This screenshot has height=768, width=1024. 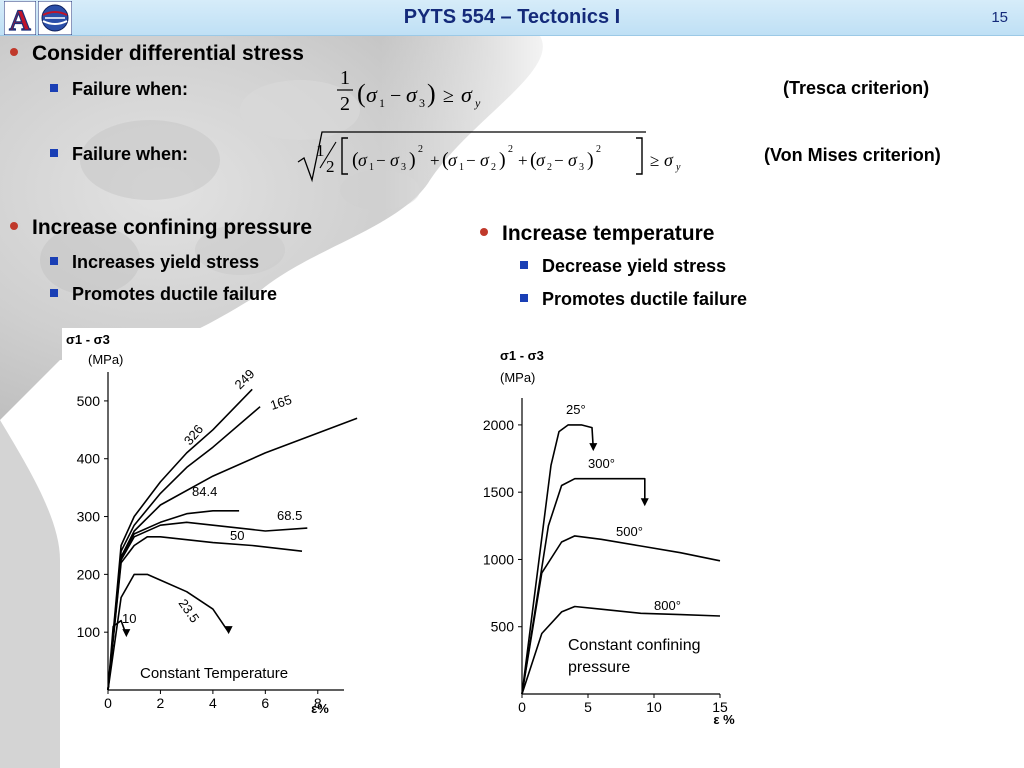 What do you see at coordinates (89, 459) in the screenshot?
I see `y-tick-label: 400` at bounding box center [89, 459].